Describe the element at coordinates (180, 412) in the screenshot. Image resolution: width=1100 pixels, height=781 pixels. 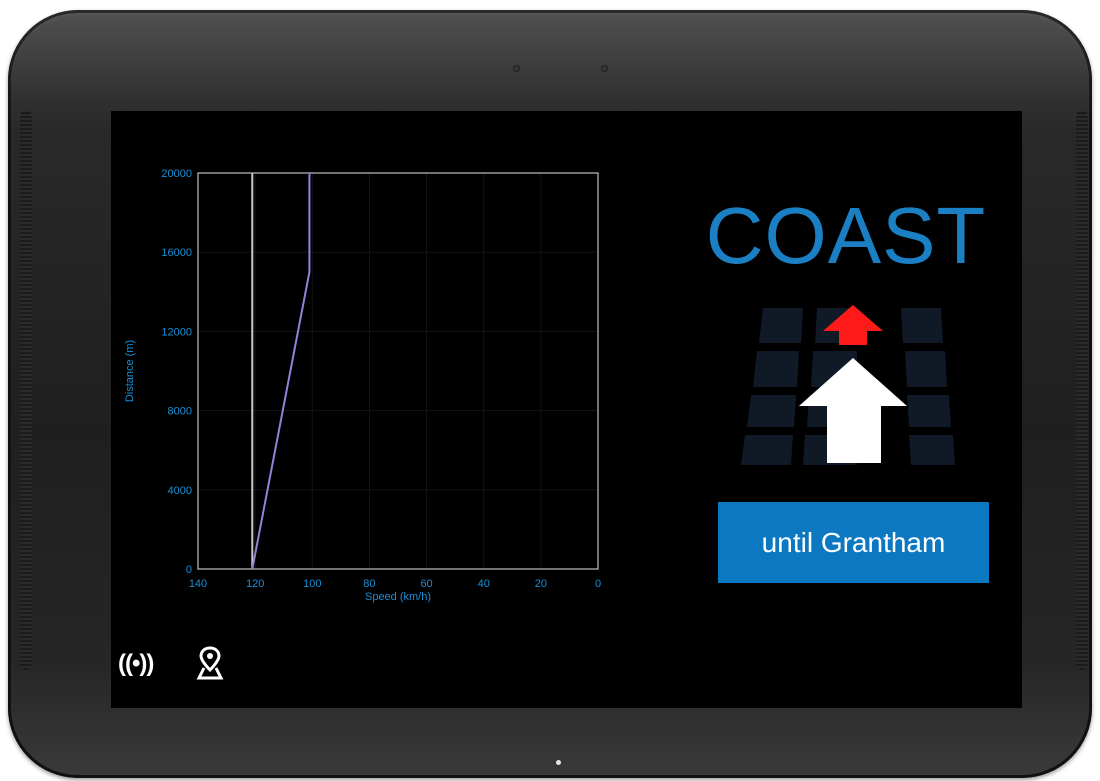
I see `y-tick-label: 8000` at that location.